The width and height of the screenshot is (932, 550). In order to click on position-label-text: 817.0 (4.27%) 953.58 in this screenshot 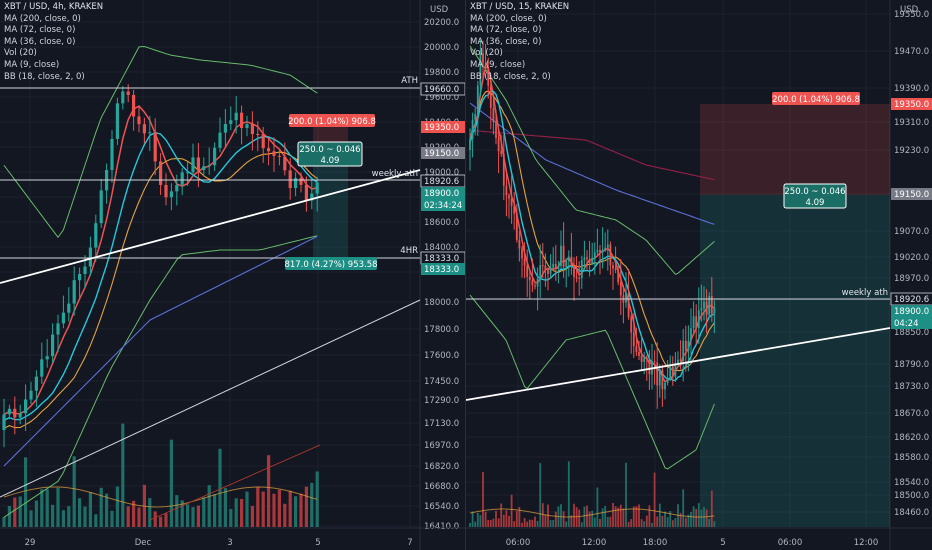, I will do `click(330, 265)`.